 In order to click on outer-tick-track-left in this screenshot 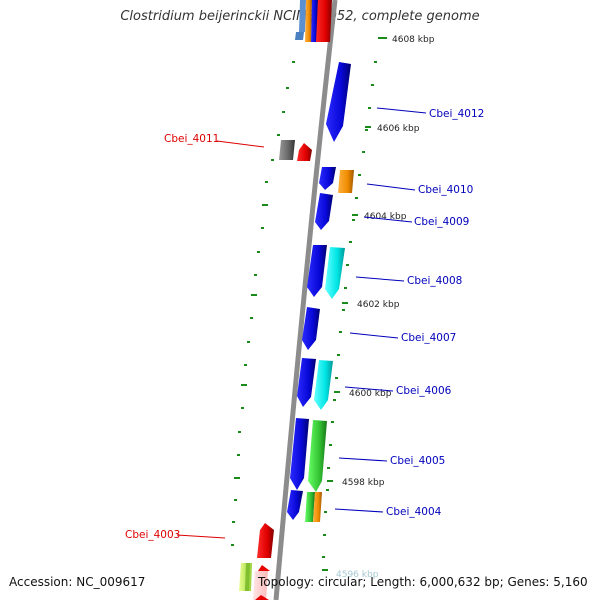, I will do `click(266, 288)`.